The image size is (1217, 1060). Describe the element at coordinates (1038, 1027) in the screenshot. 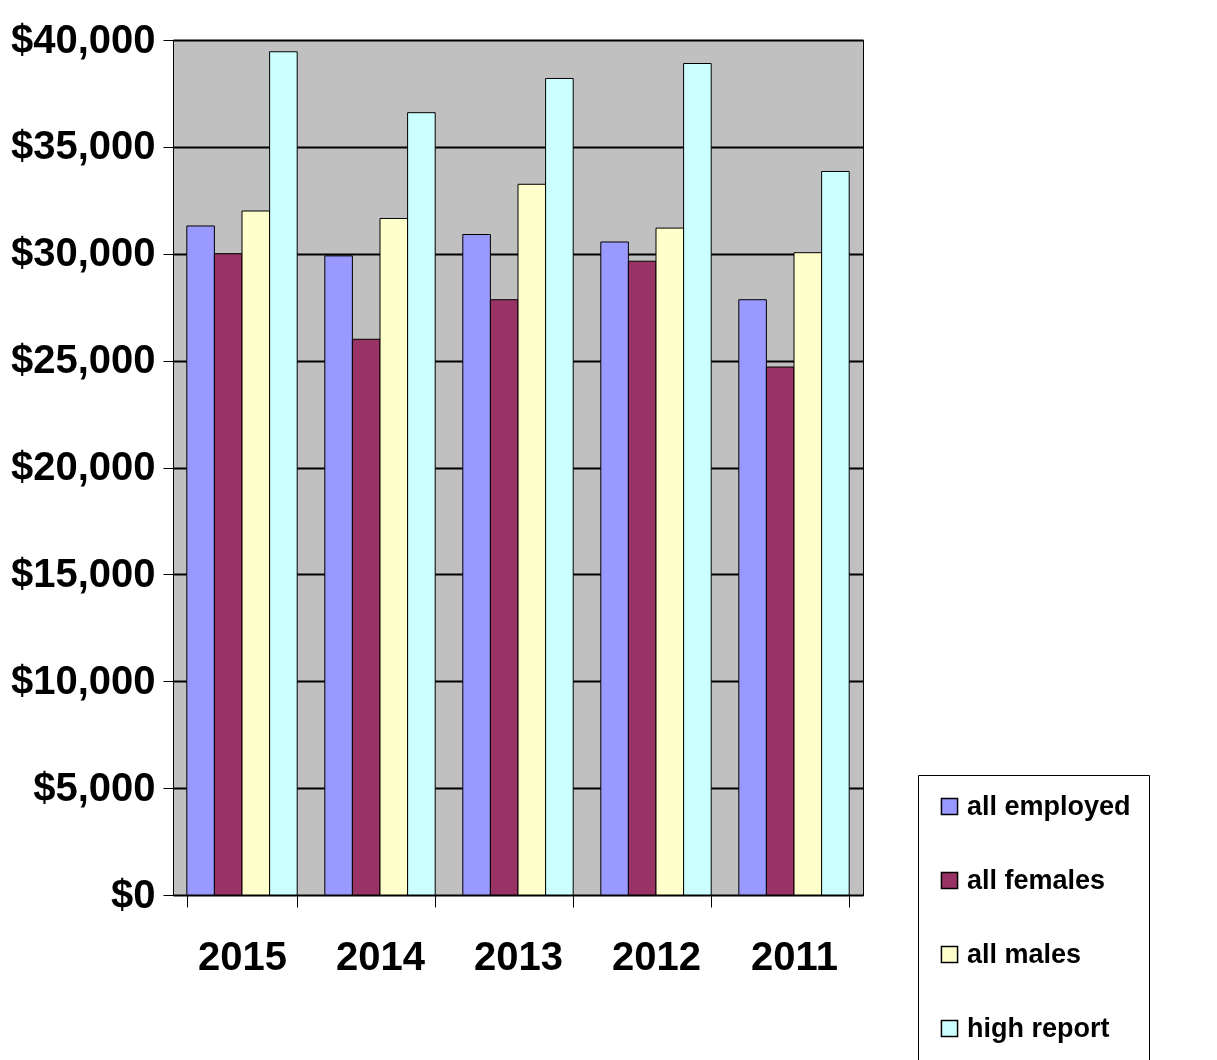

I see `legend-label: high report` at that location.